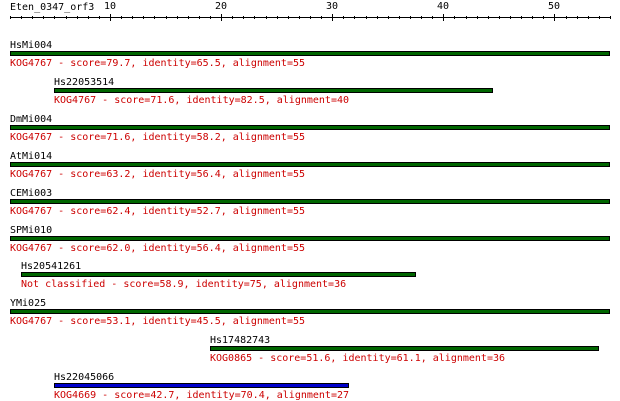 The width and height of the screenshot is (620, 401). Describe the element at coordinates (443, 6) in the screenshot. I see `tick-label: 40` at that location.